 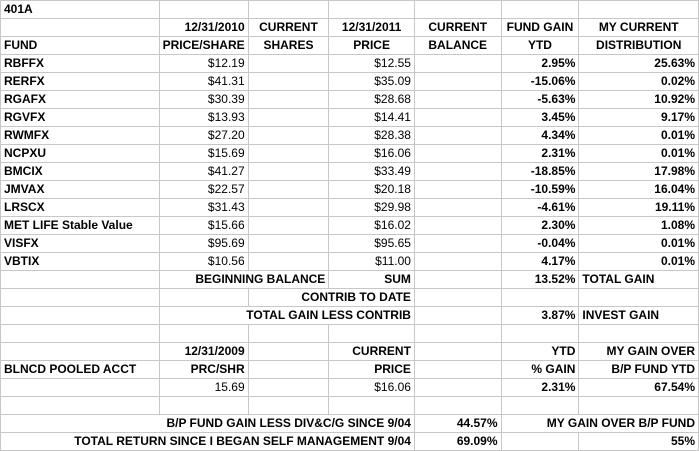 I want to click on fund-current-price: $20.18, so click(x=371, y=189).